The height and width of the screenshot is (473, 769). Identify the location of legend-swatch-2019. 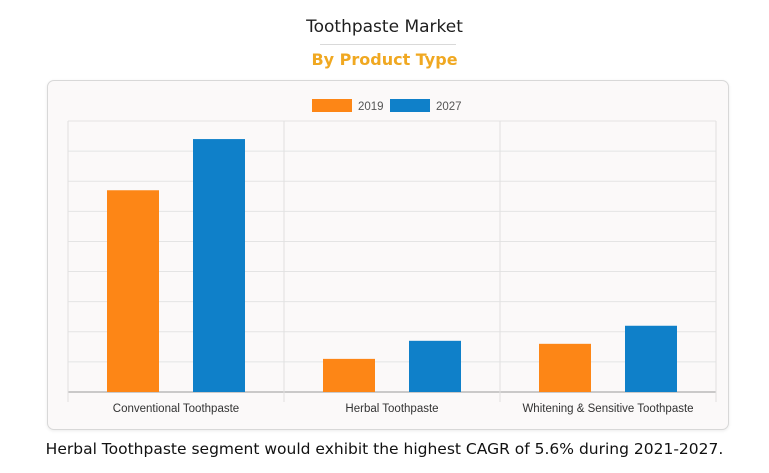
(332, 105).